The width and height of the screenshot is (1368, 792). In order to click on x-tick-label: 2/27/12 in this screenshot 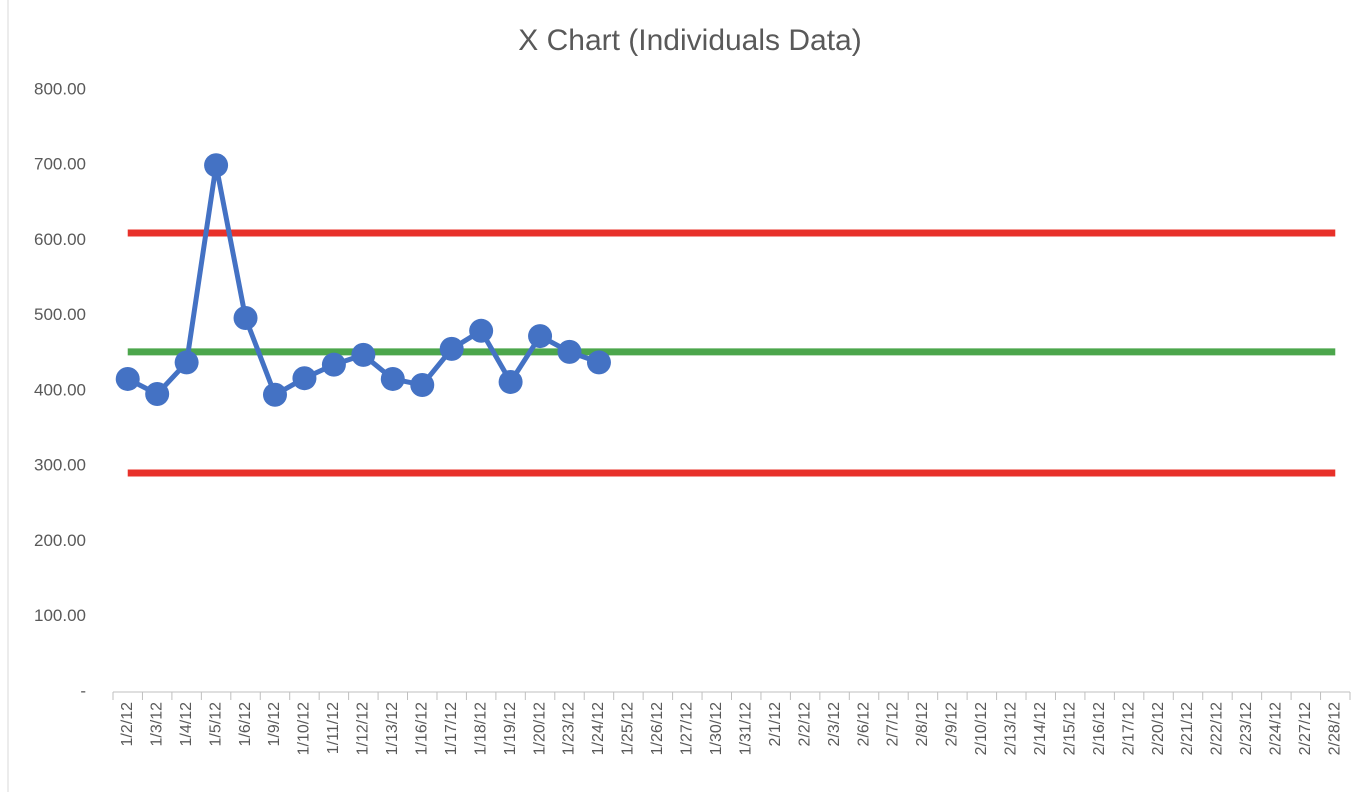, I will do `click(1305, 728)`.